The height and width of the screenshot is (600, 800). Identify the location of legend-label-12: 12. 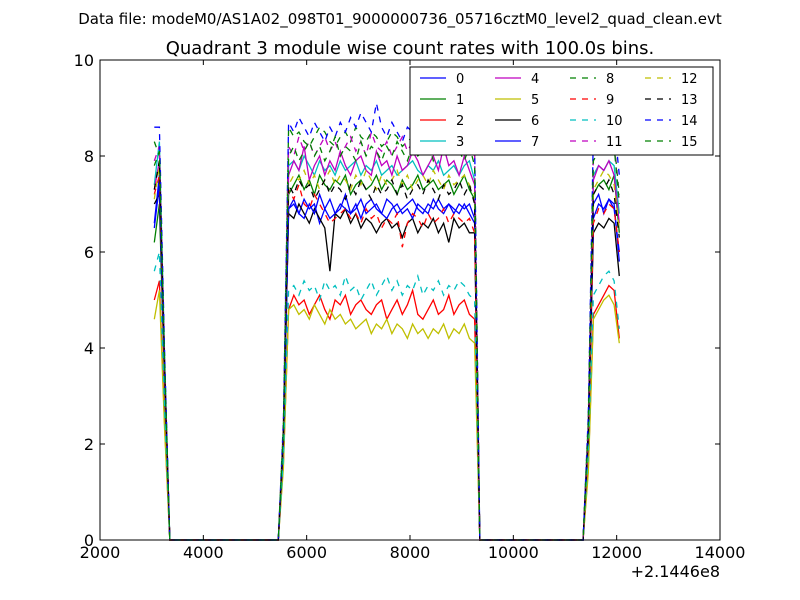
(689, 79).